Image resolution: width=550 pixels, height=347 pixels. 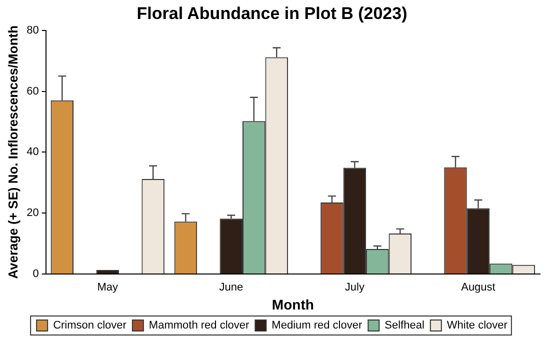 I want to click on y-tick-label: 20, so click(x=32, y=213).